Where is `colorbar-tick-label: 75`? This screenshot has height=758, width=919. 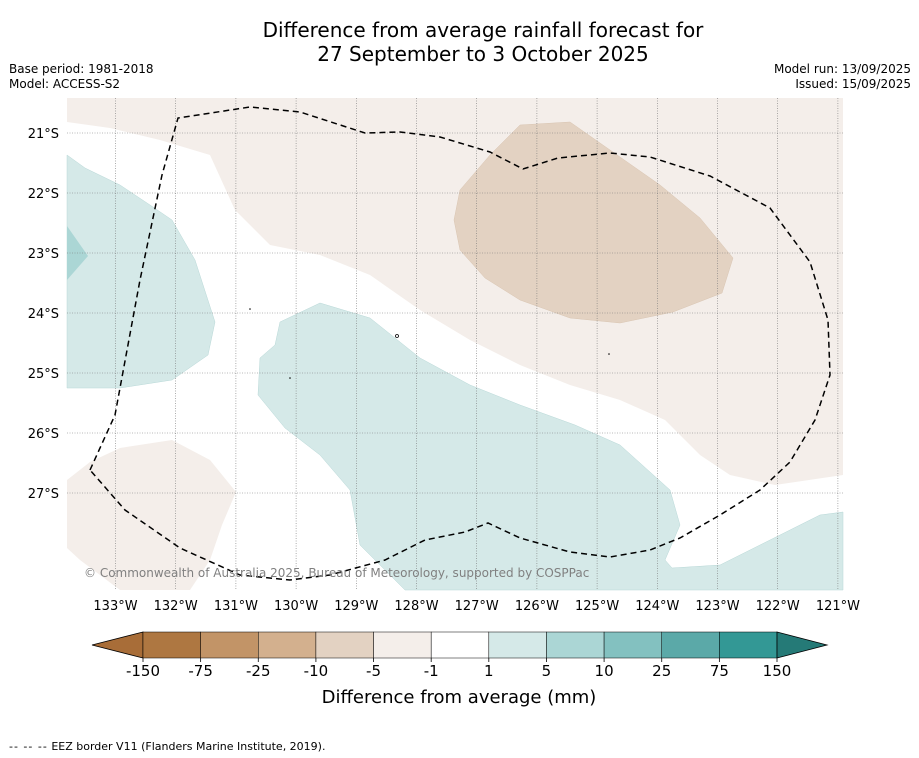
colorbar-tick-label: 75 is located at coordinates (719, 671).